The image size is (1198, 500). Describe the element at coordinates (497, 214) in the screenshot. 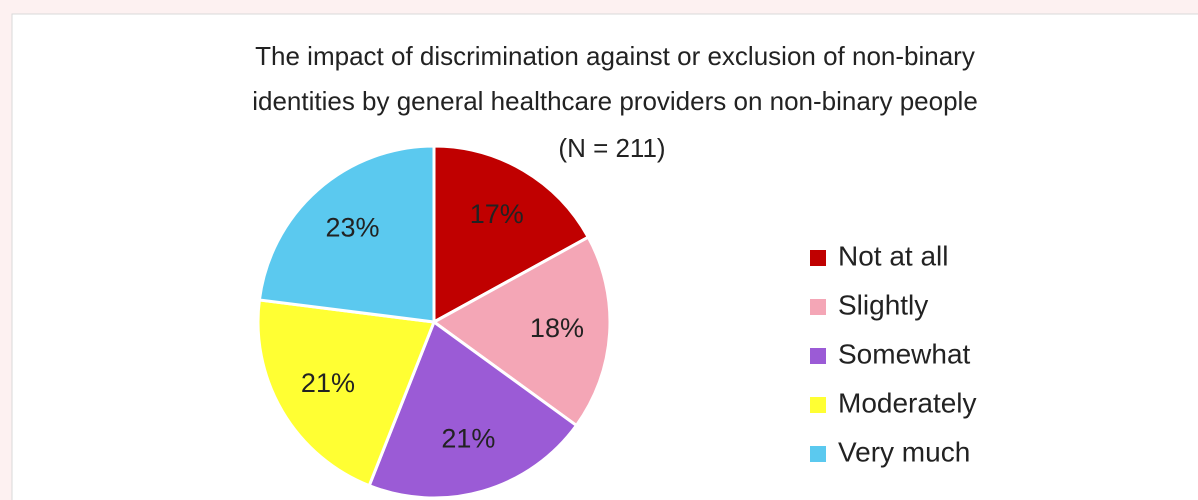

I see `data-label: 17%` at that location.